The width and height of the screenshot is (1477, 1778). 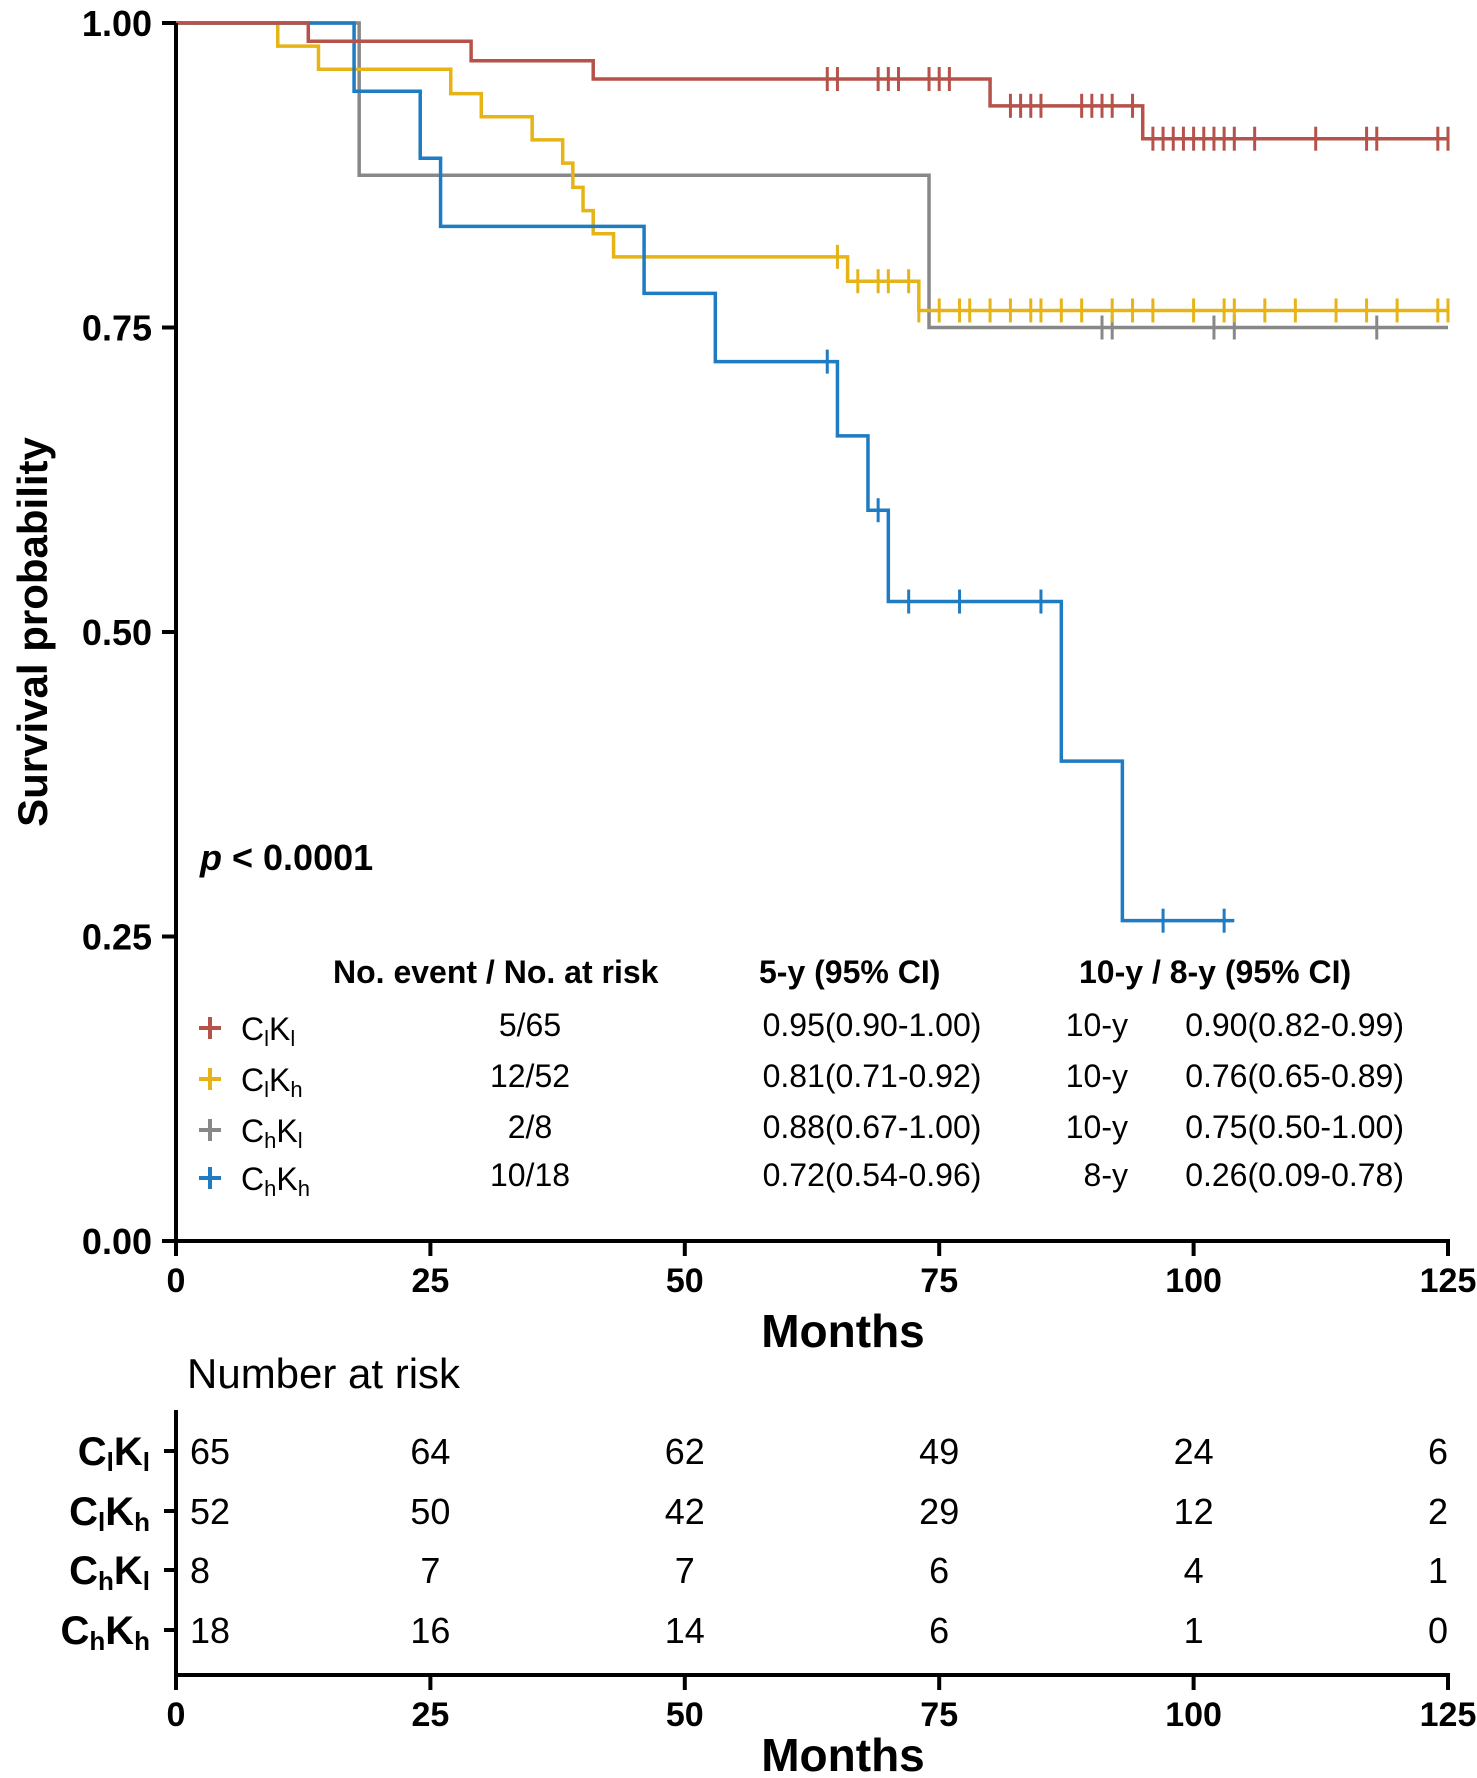 What do you see at coordinates (754, 1632) in the screenshot?
I see `risk-row-ChKh: ChKh 18 16 14 6 1 0` at bounding box center [754, 1632].